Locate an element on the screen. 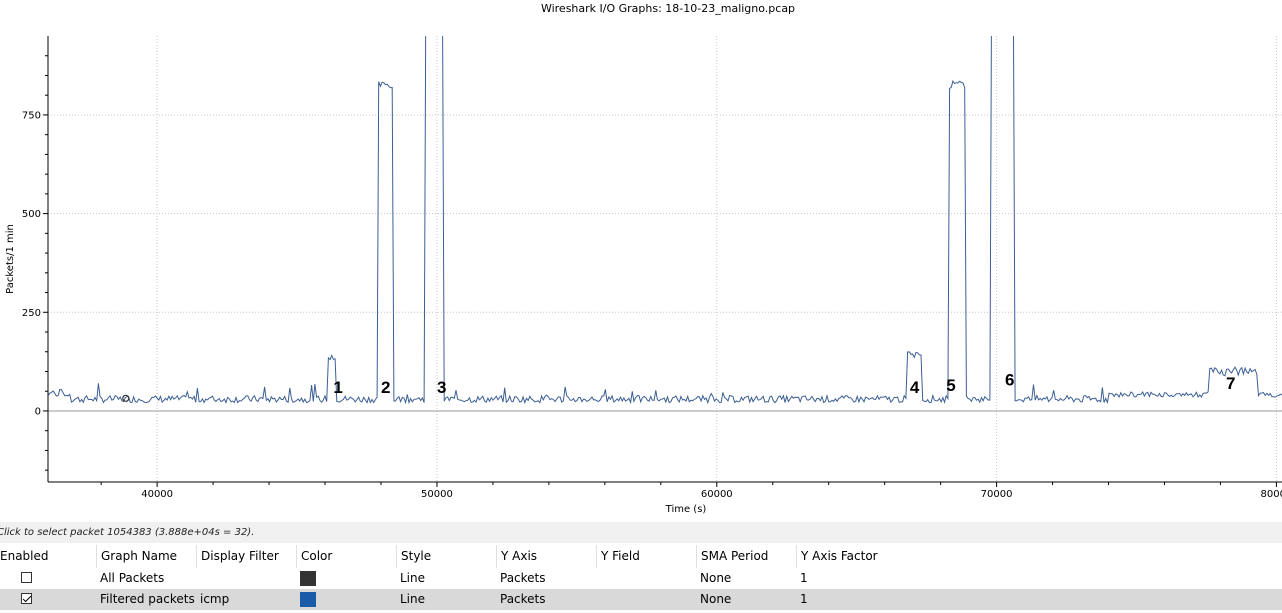 The height and width of the screenshot is (613, 1282). y-tick-label: 500 is located at coordinates (31, 214).